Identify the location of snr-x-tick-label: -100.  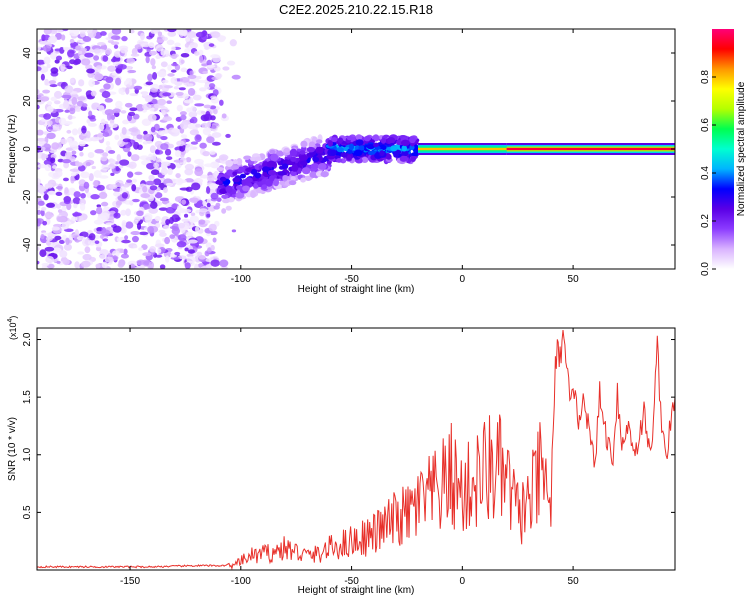
(241, 581).